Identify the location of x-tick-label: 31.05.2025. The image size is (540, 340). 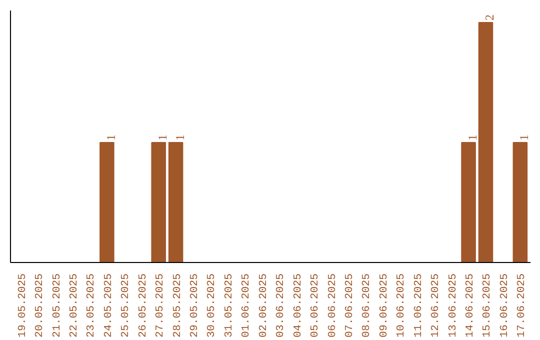
(229, 305).